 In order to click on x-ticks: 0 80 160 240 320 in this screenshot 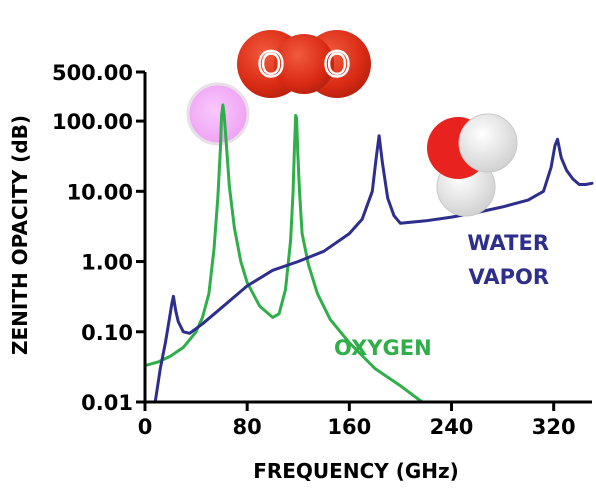, I will do `click(357, 420)`.